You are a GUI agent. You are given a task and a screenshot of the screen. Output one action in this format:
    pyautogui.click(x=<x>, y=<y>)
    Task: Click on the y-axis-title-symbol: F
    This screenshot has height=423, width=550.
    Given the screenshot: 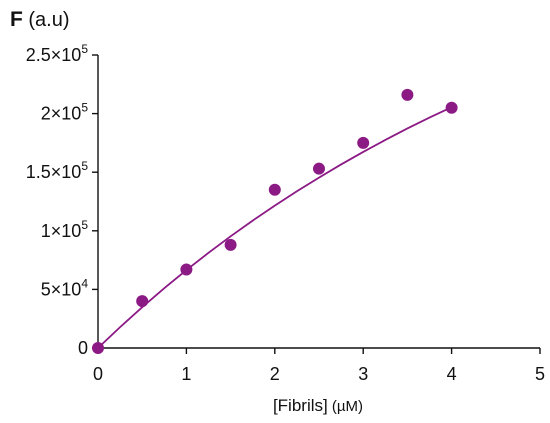 What is the action you would take?
    pyautogui.click(x=16, y=19)
    